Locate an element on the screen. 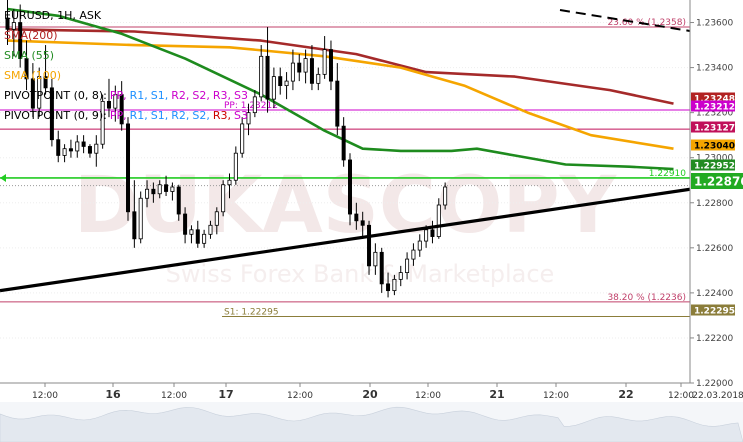 Image resolution: width=743 pixels, height=442 pixels. price-tick-label: 1.22400 is located at coordinates (714, 294).